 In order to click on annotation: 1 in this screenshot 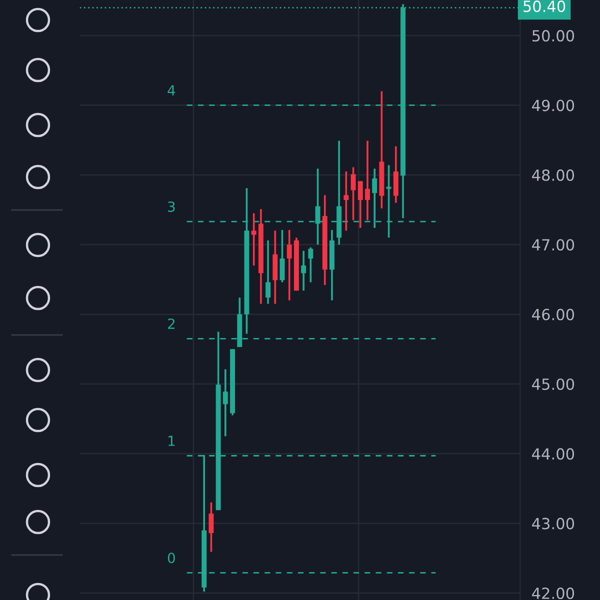, I will do `click(171, 441)`.